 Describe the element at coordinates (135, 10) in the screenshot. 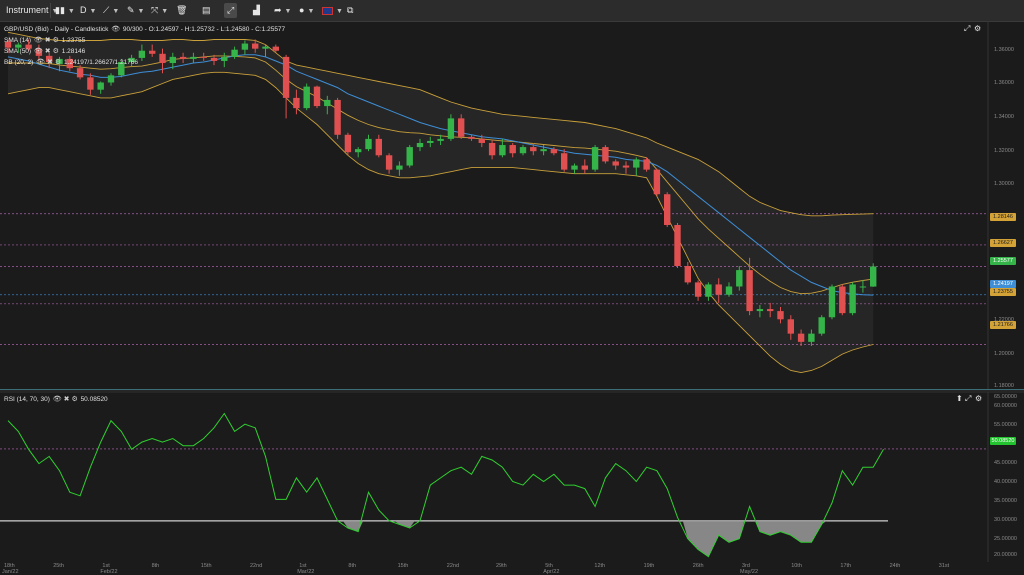

I see `pencil-menu: ✎ ▼` at that location.